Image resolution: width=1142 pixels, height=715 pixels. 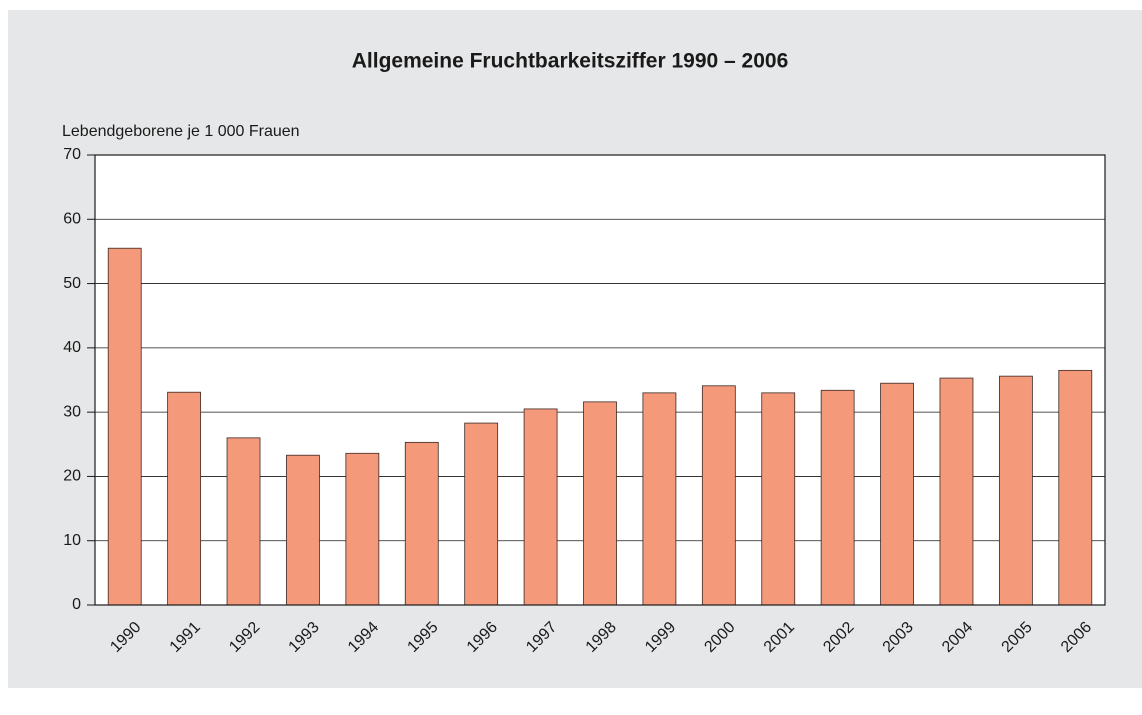 I want to click on y-tick-label: 50, so click(x=72, y=283).